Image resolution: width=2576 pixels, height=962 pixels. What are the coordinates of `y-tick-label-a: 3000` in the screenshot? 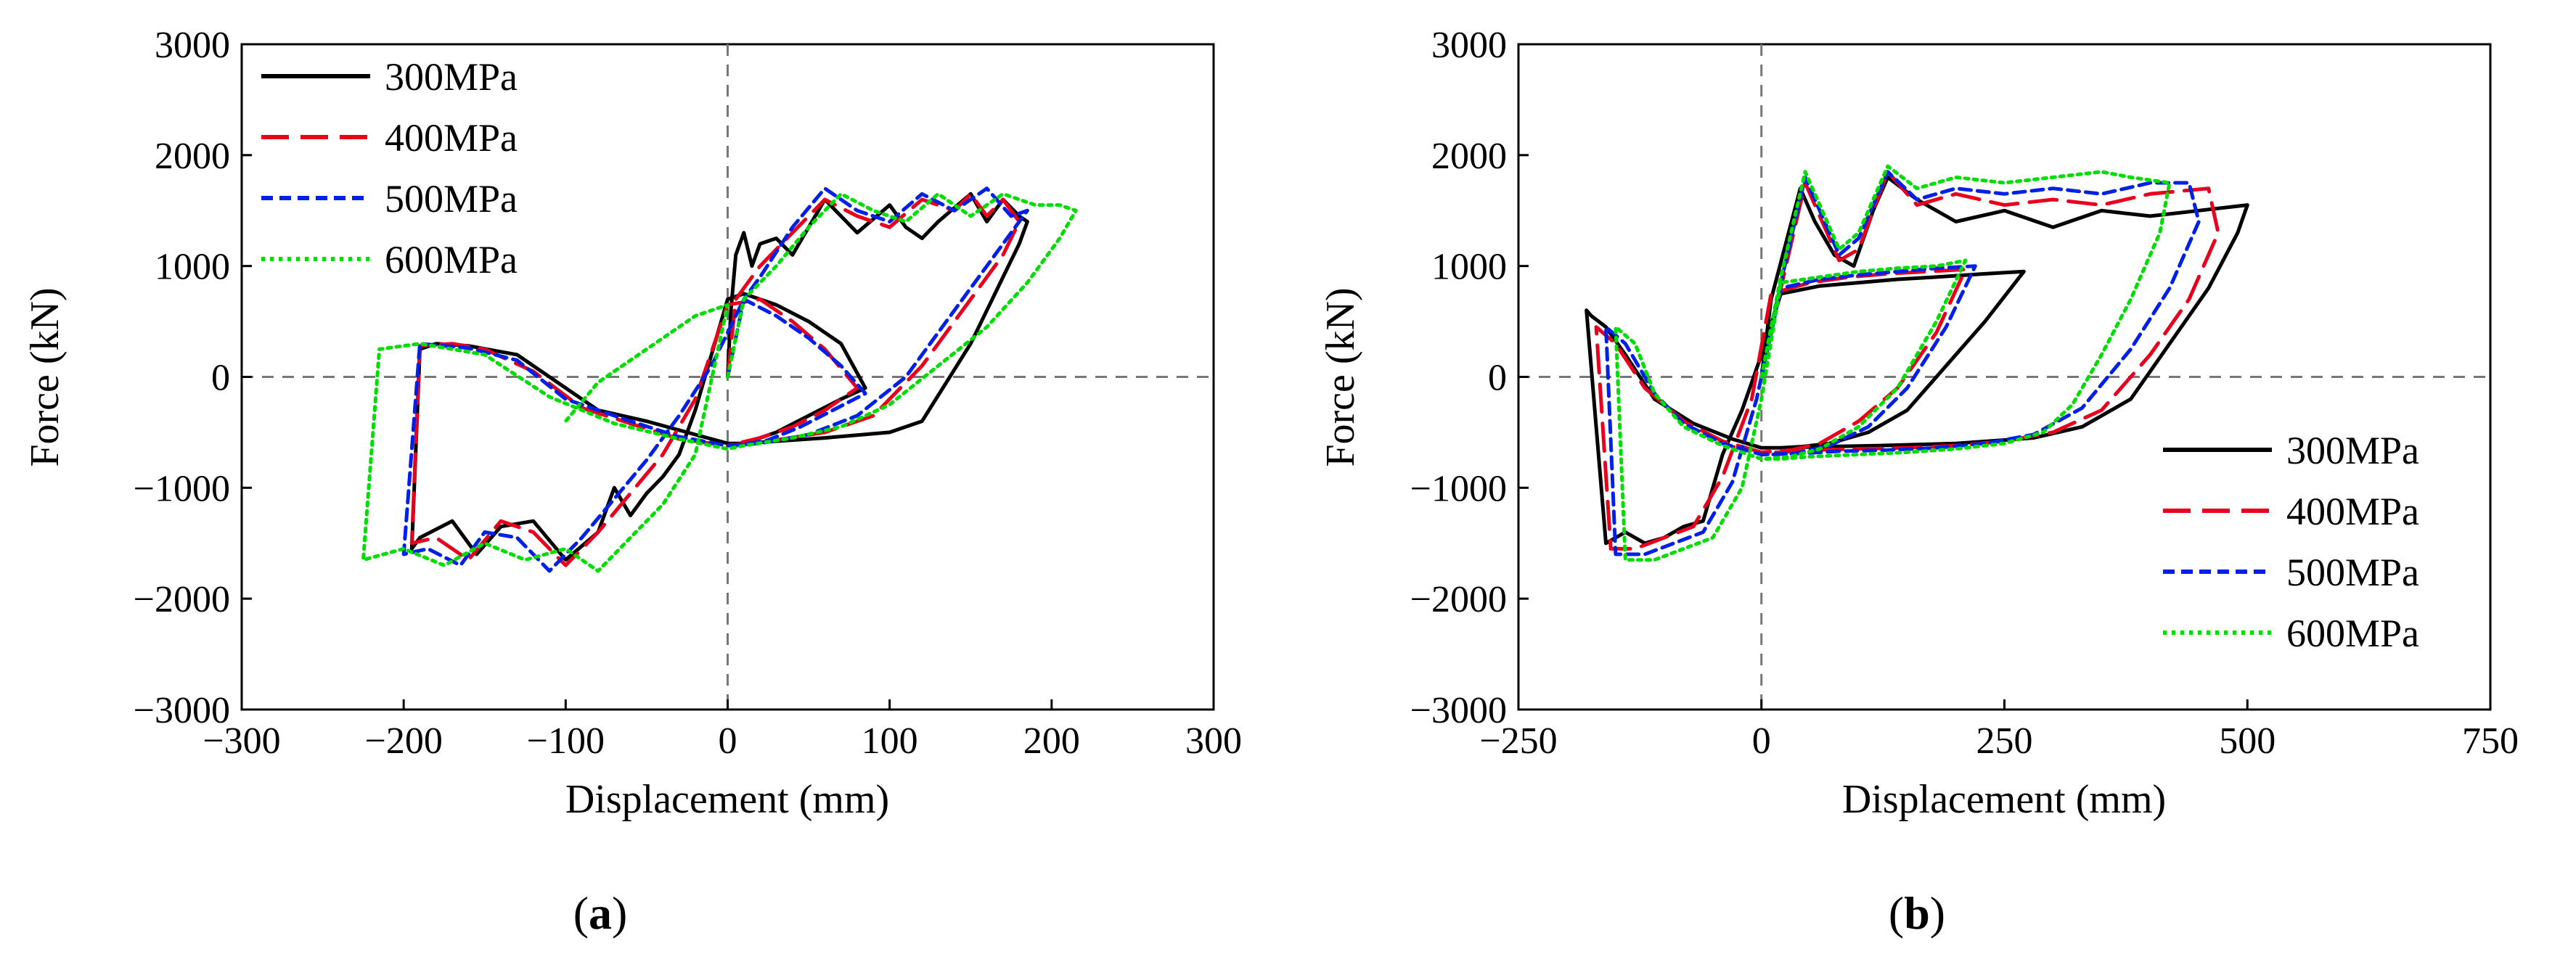 It's located at (193, 45).